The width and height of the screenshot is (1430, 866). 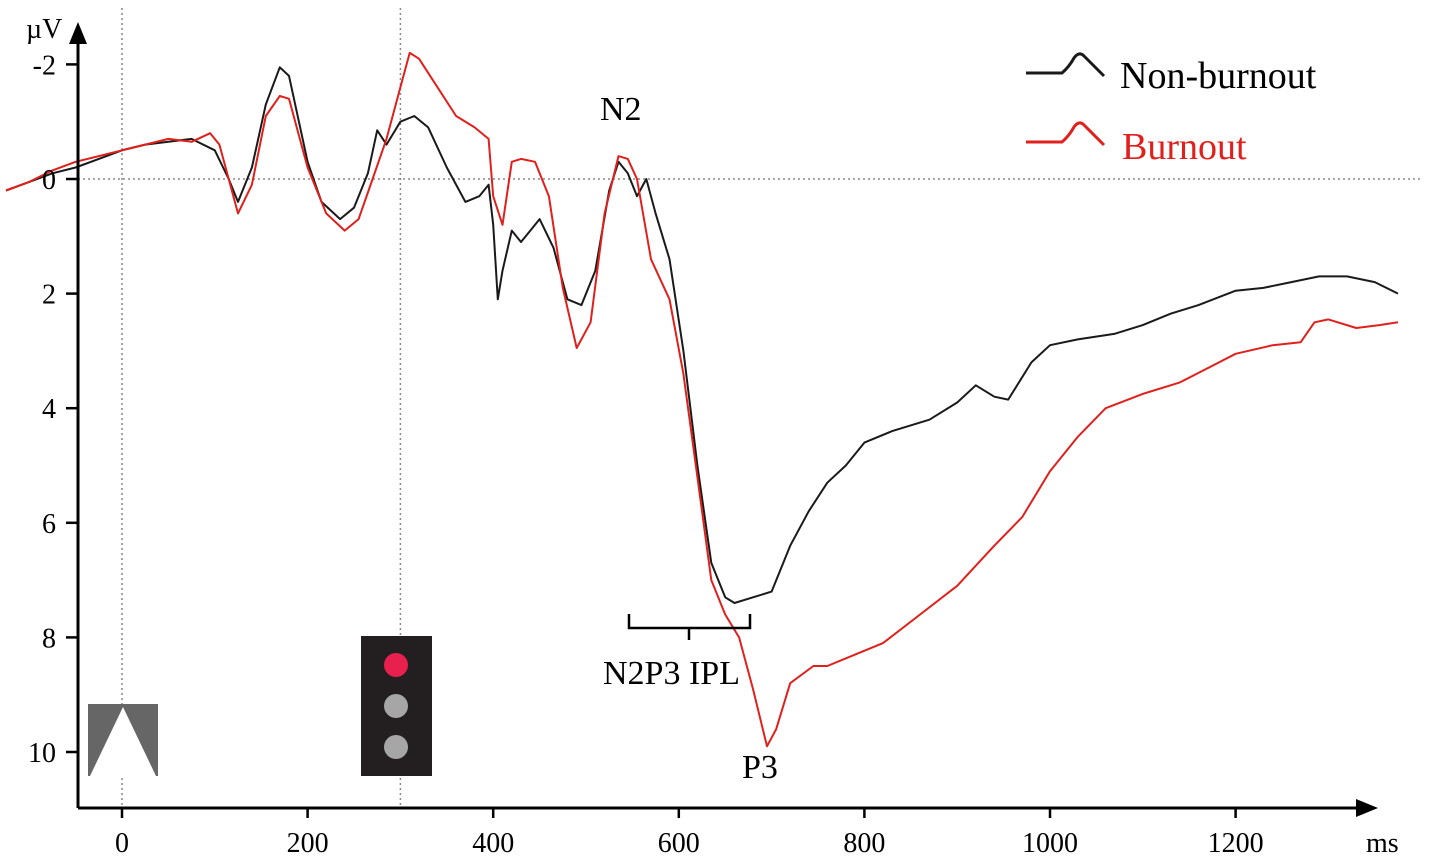 I want to click on x-tick-label: 0, so click(x=122, y=843).